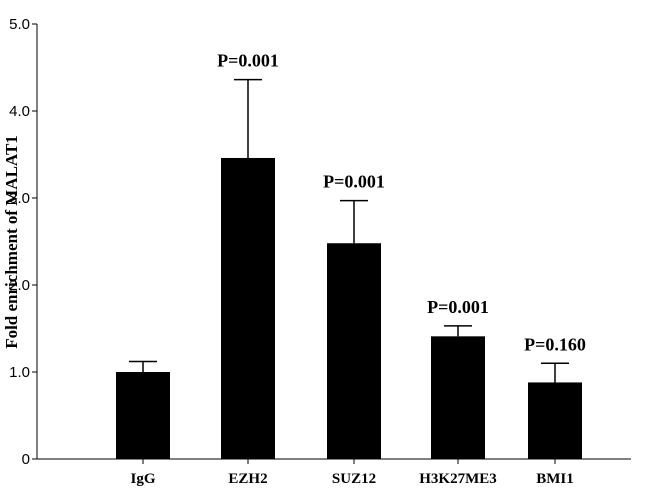 The width and height of the screenshot is (650, 493). What do you see at coordinates (354, 182) in the screenshot?
I see `p-value-label-suz12: P=0.001` at bounding box center [354, 182].